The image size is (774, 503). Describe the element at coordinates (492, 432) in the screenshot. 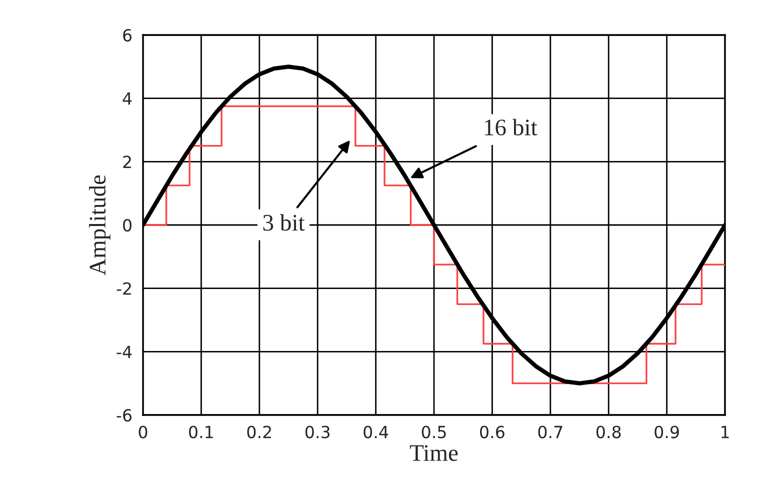

I see `x-tick-label: 0.6` at that location.